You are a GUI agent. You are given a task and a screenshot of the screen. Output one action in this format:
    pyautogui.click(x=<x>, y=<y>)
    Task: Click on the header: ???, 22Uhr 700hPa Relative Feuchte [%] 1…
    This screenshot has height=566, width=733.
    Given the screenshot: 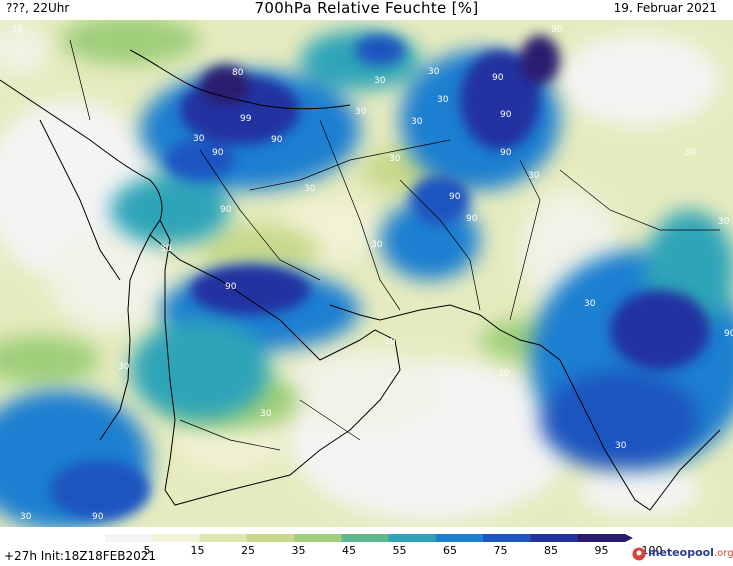 What is the action you would take?
    pyautogui.click(x=366, y=10)
    